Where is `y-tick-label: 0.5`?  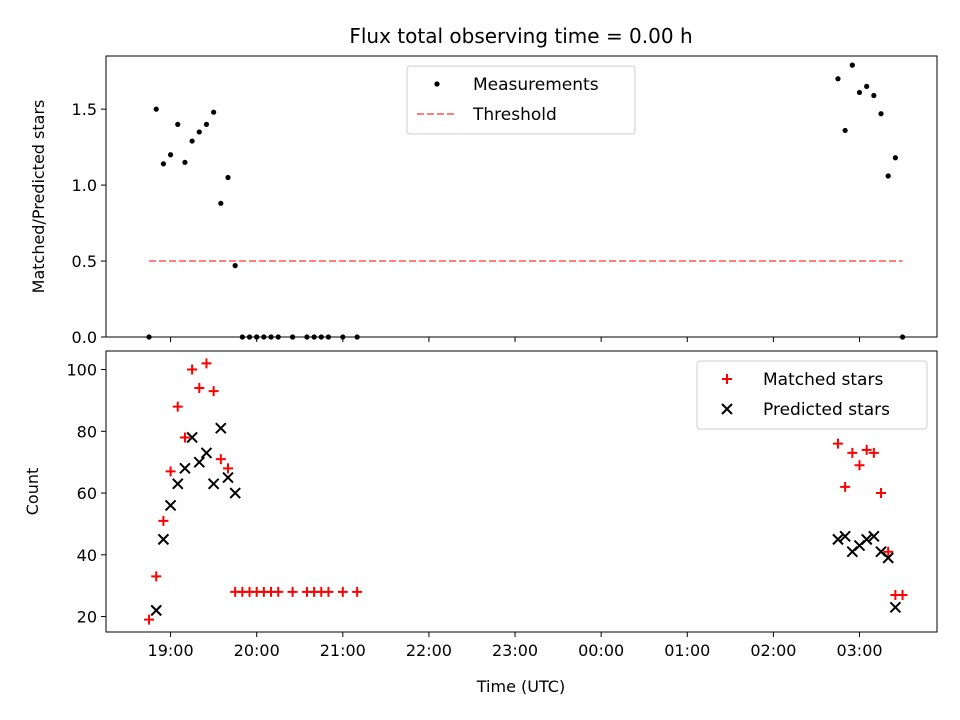
y-tick-label: 0.5 is located at coordinates (84, 261).